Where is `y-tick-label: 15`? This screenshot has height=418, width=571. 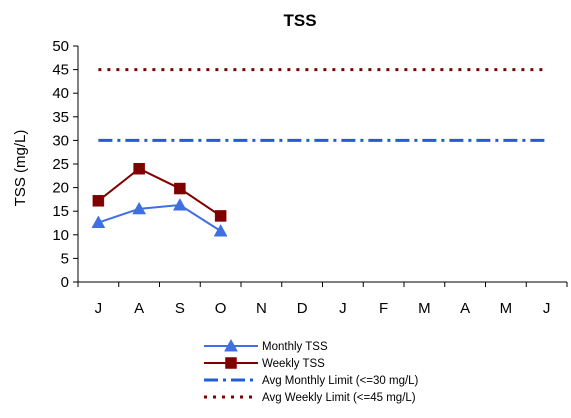 y-tick-label: 15 is located at coordinates (60, 211).